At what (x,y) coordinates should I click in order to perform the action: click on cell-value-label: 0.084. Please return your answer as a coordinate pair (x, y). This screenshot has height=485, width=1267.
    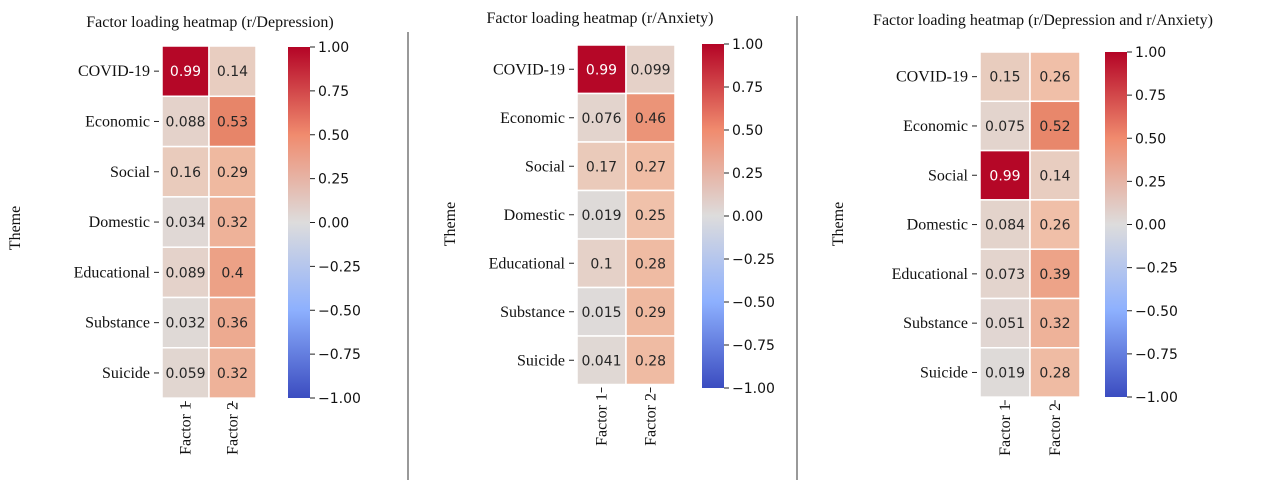
    Looking at the image, I should click on (1005, 226).